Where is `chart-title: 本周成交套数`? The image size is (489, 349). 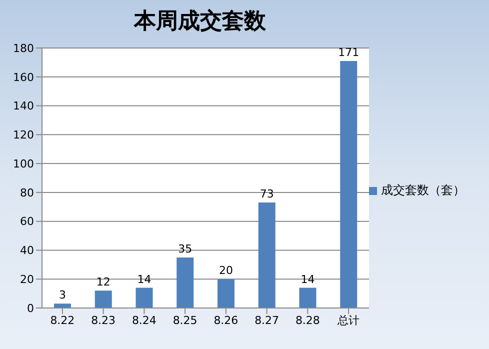 chart-title: 本周成交套数 is located at coordinates (199, 22).